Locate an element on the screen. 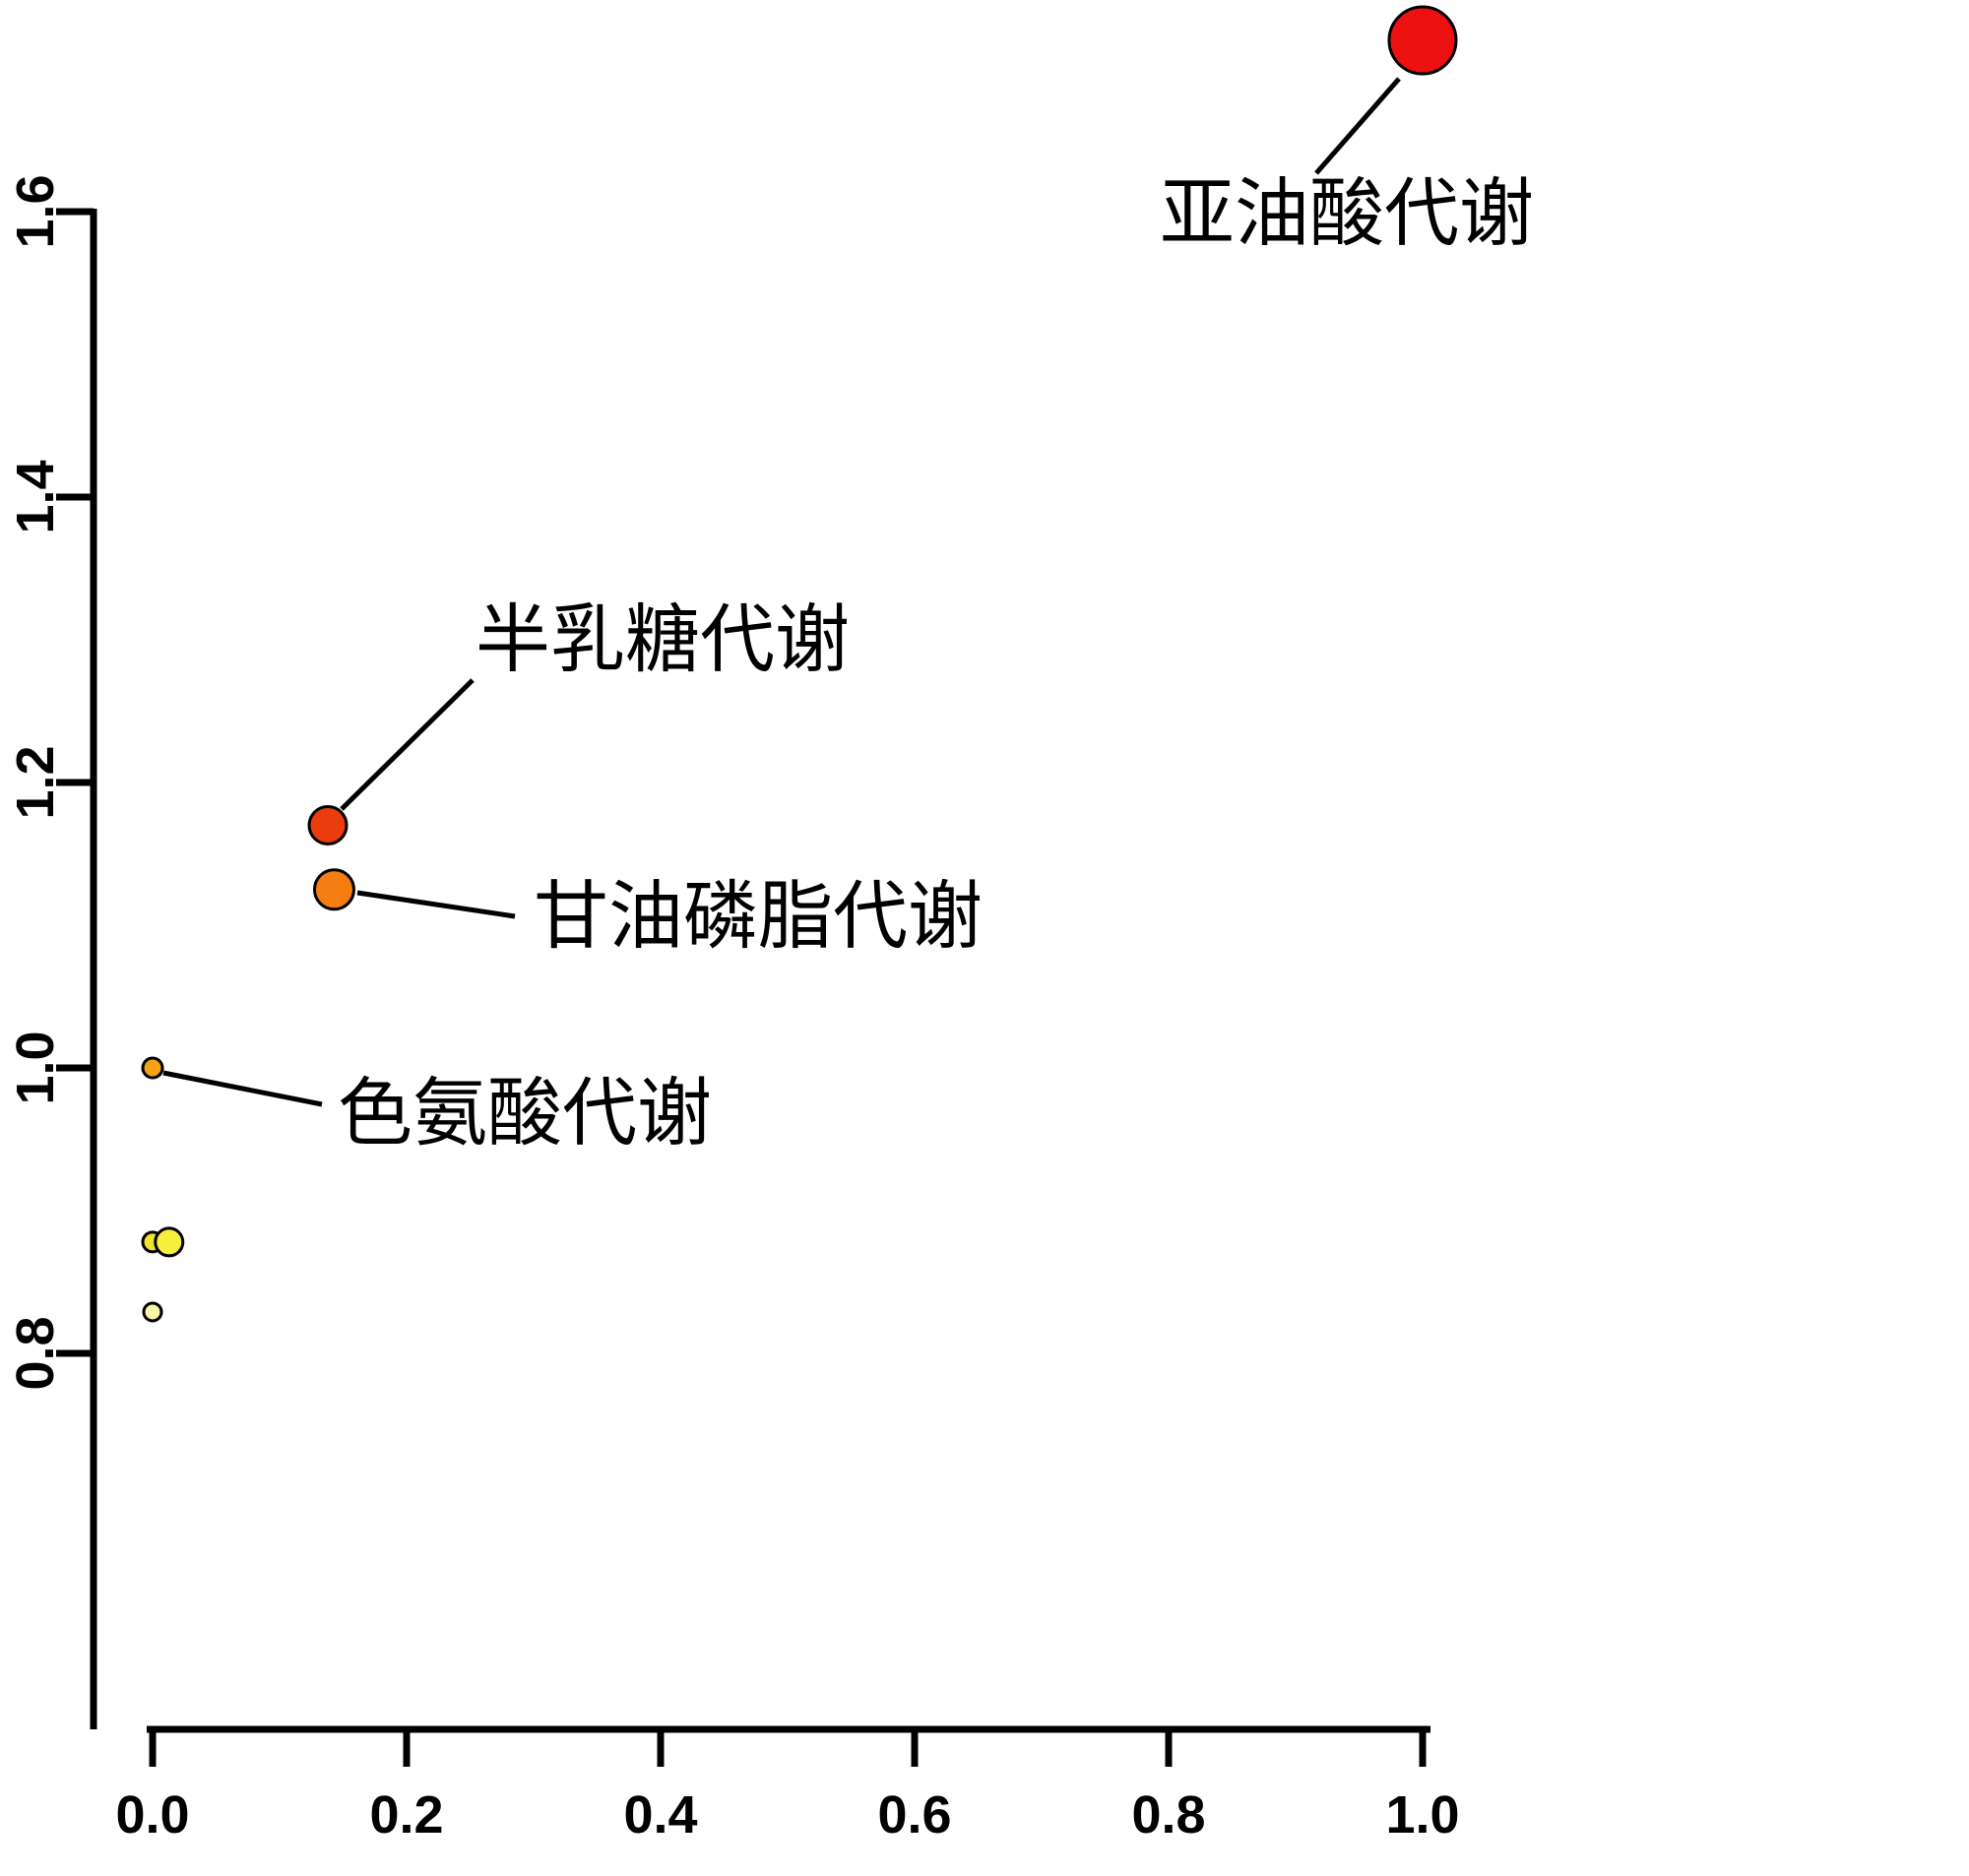 Image resolution: width=1969 pixels, height=1876 pixels. annotation-label: 亚油酸代谢 is located at coordinates (1347, 213).